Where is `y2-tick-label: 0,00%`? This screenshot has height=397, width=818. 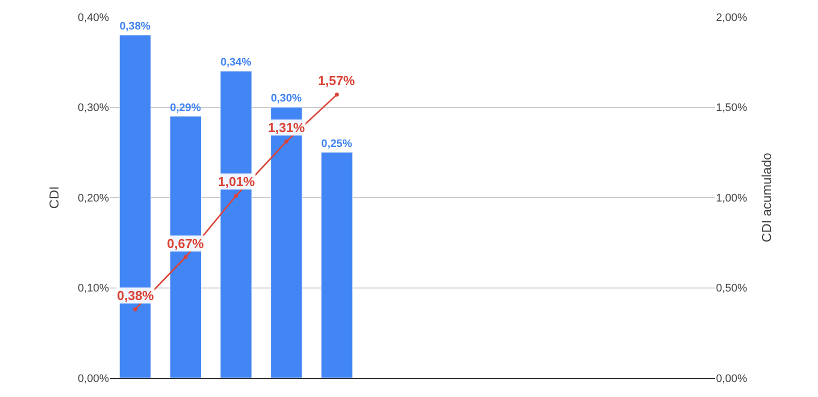 y2-tick-label: 0,00% is located at coordinates (732, 378).